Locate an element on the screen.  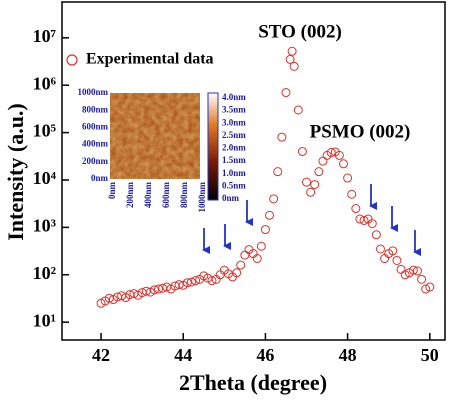
colorbar-label: 2.5nm is located at coordinates (234, 135).